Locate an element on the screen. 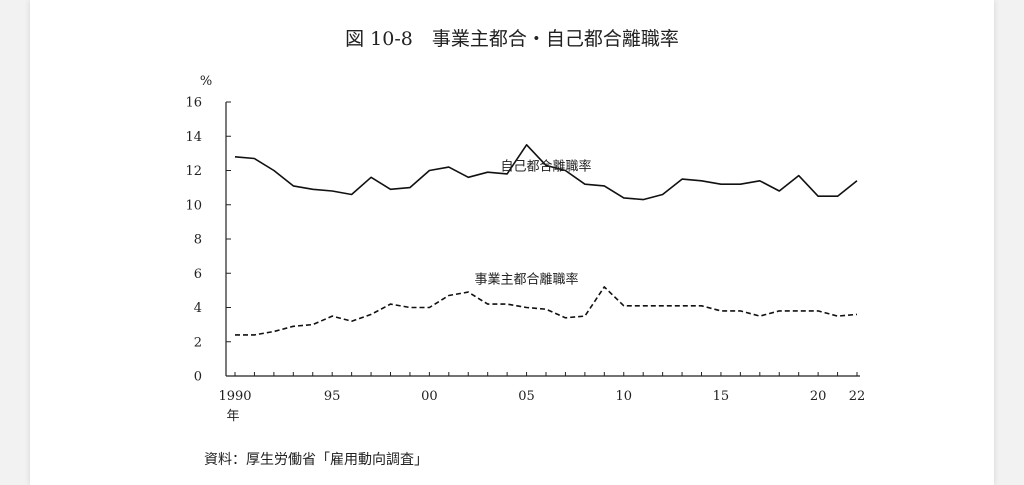 This screenshot has width=1024, height=485. x-axis-unit: 年 is located at coordinates (232, 416).